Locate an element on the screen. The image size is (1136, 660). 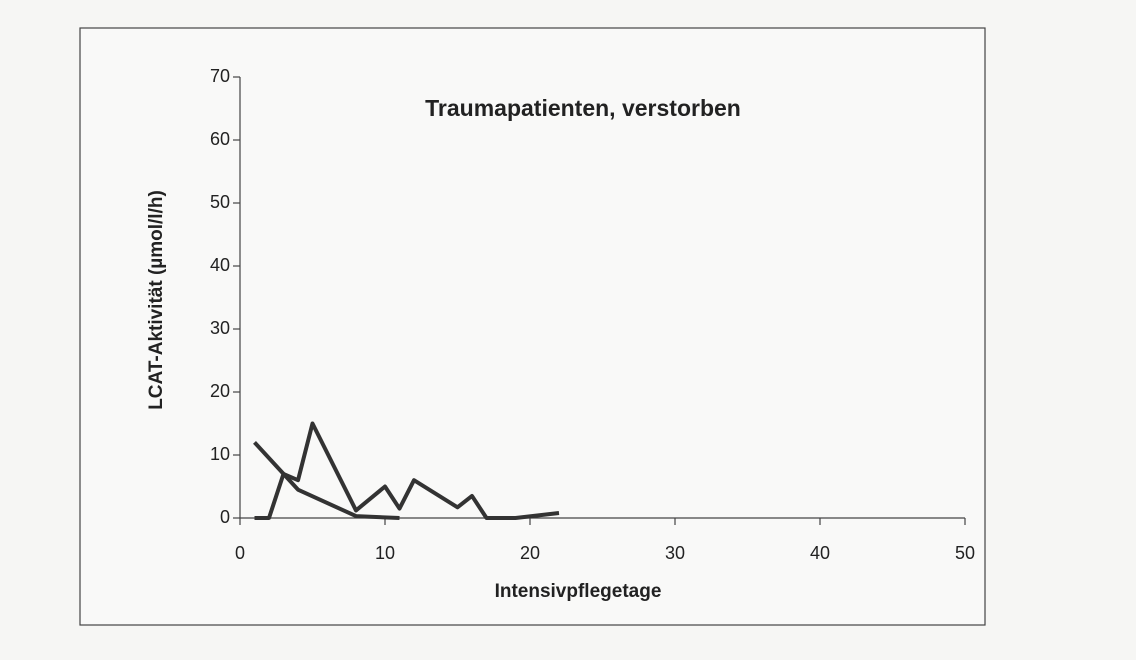
y-tick-label: 70 is located at coordinates (220, 76).